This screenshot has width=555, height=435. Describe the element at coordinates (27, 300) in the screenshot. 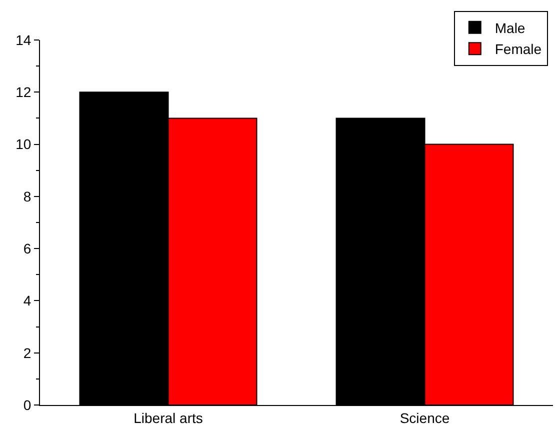

I see `y-tick-label: 4` at that location.